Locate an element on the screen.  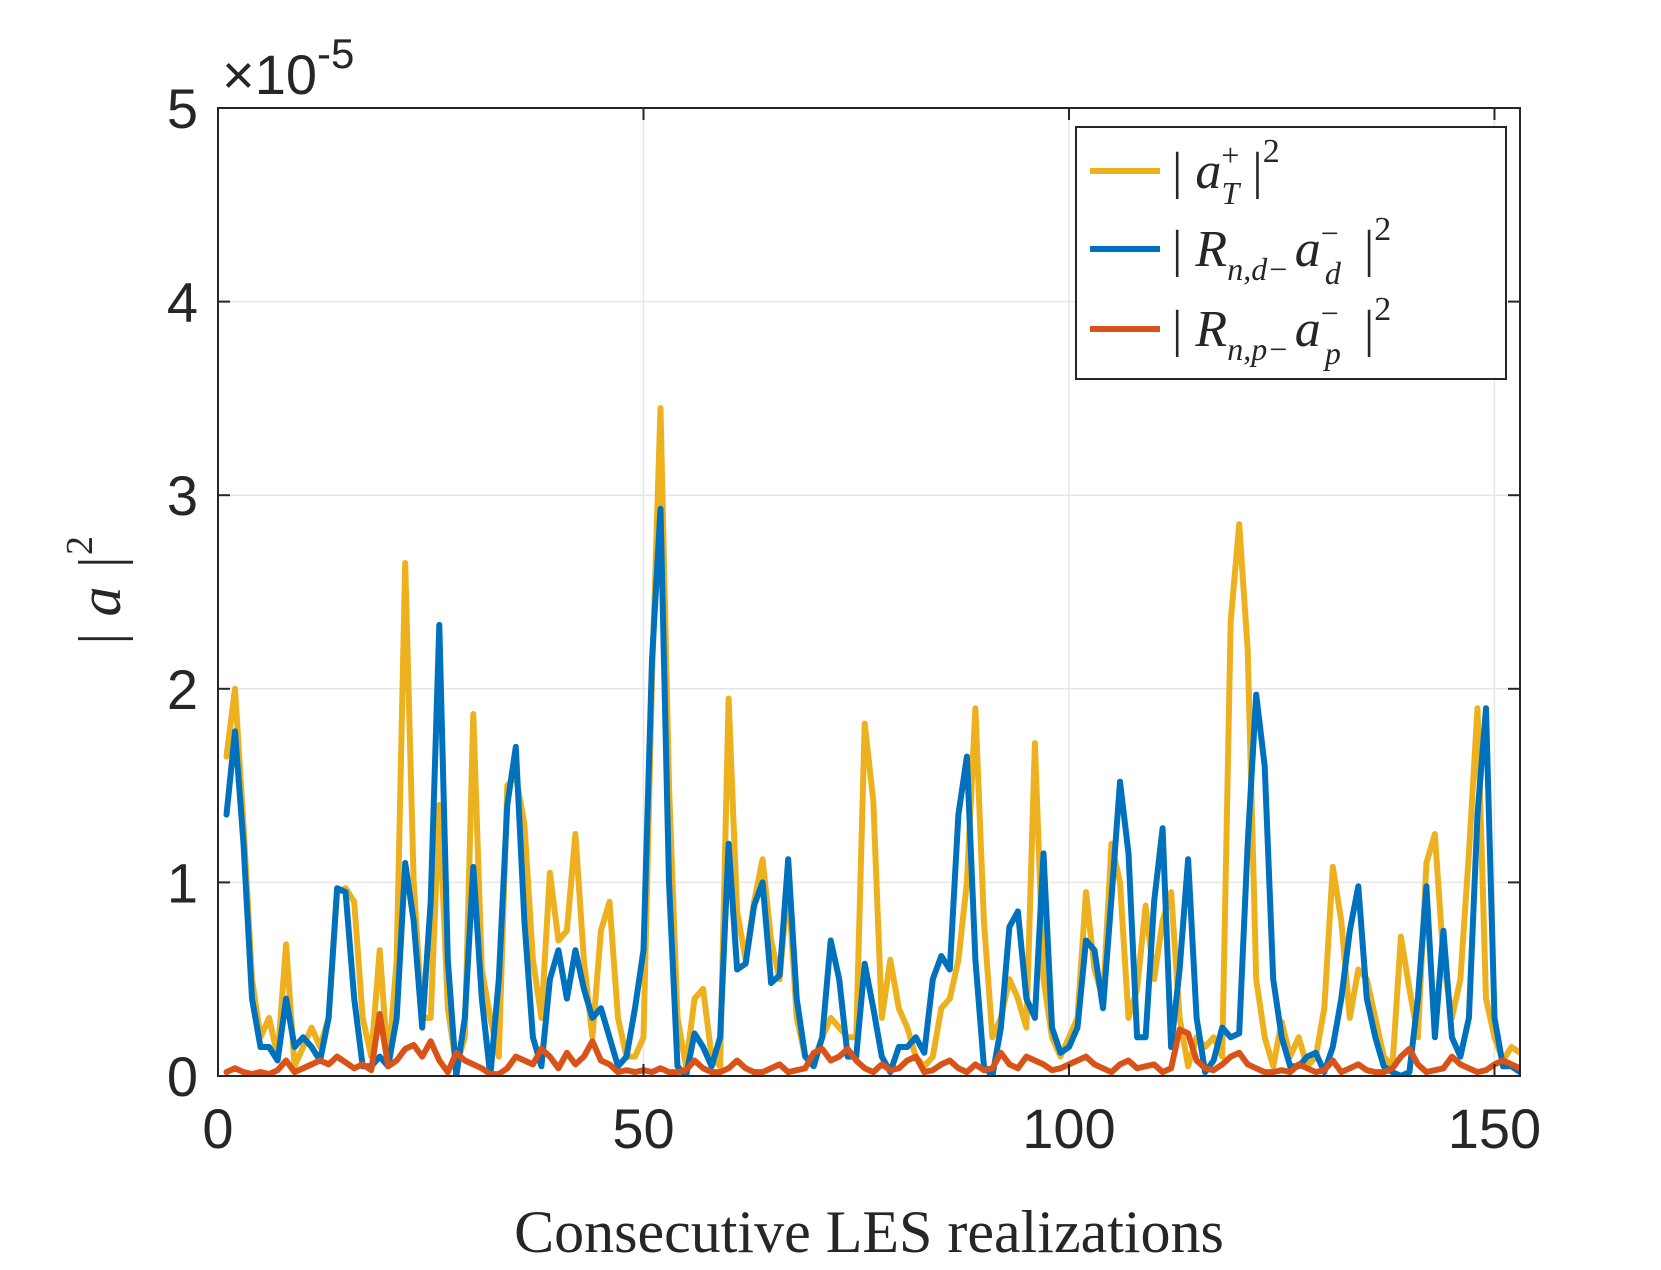
legend-label-2: | Rn,d− a− d |2 is located at coordinates (1281, 251).